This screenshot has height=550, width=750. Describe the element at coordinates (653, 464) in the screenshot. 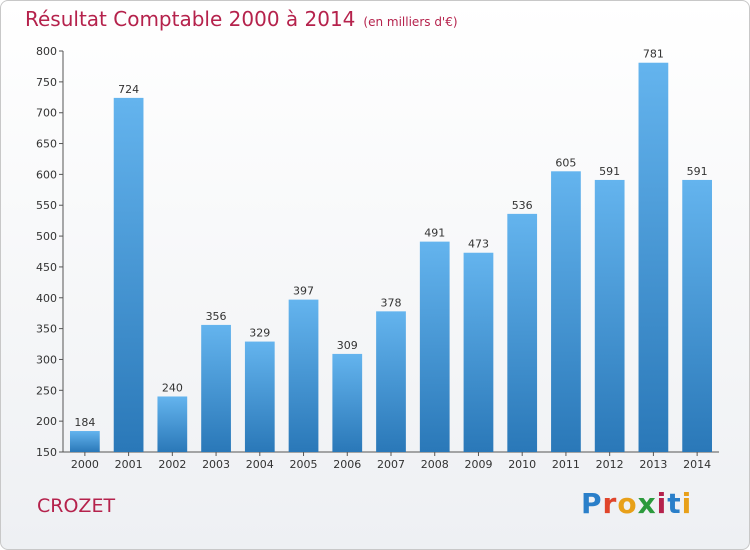

I see `x-tick-label: 2013` at that location.